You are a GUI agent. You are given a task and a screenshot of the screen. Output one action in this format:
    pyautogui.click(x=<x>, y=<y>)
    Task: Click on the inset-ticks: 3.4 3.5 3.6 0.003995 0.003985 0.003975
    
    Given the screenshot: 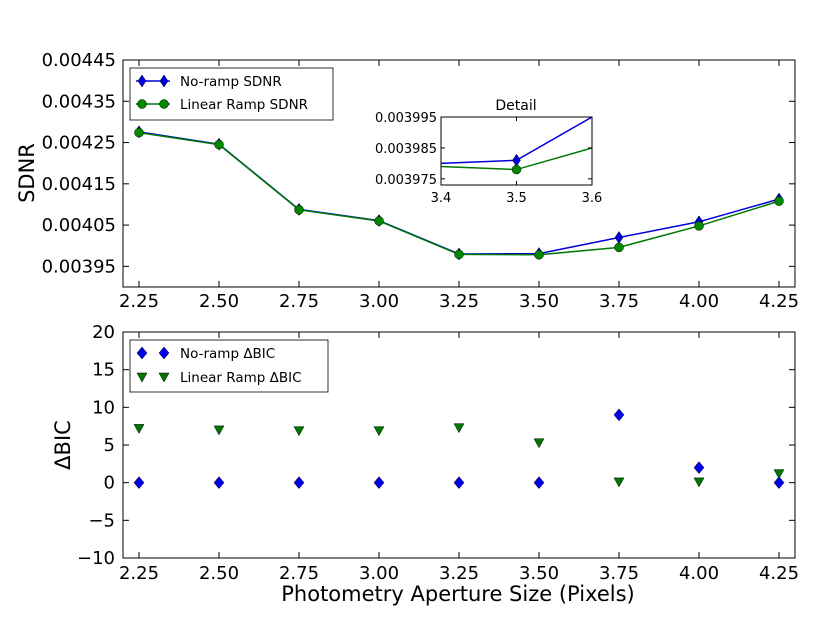 What is the action you would take?
    pyautogui.click(x=488, y=158)
    